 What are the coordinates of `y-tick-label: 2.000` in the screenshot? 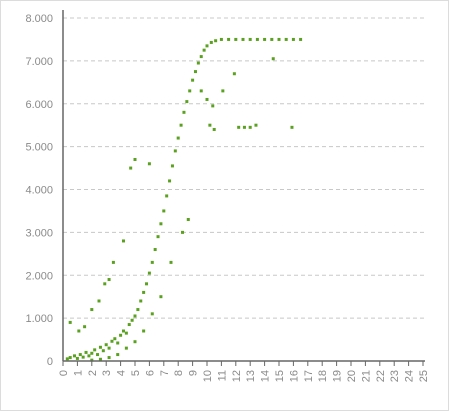 It's located at (39, 276).